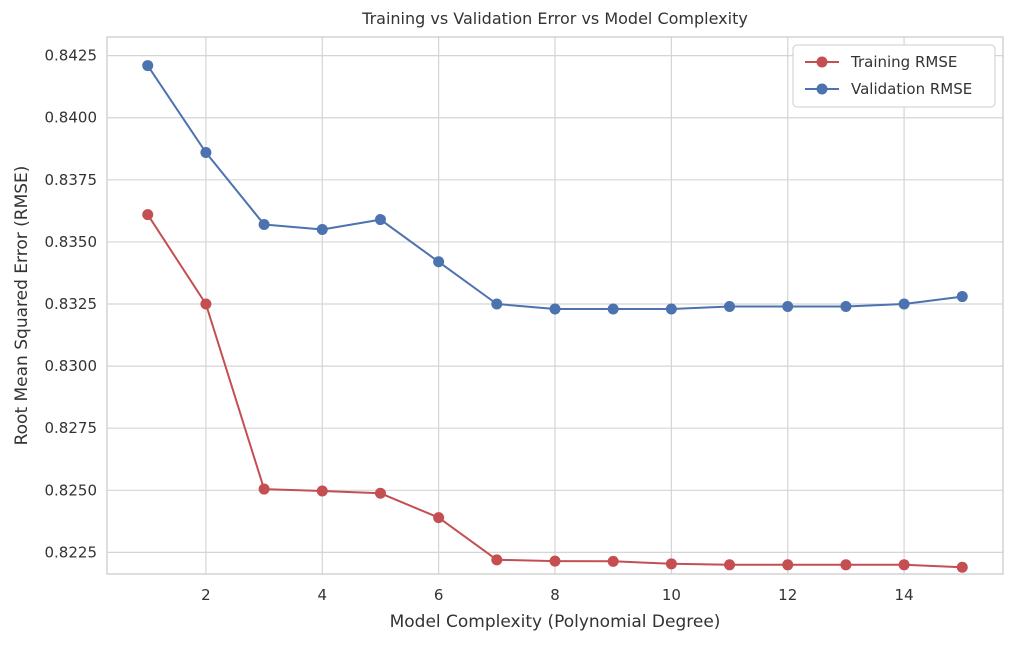  Describe the element at coordinates (71, 242) in the screenshot. I see `y-tick-label: 0.8350` at that location.